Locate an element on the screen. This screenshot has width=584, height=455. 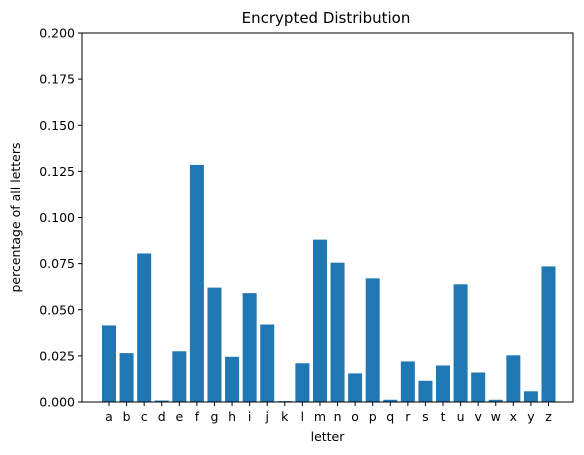
bar-s is located at coordinates (425, 391).